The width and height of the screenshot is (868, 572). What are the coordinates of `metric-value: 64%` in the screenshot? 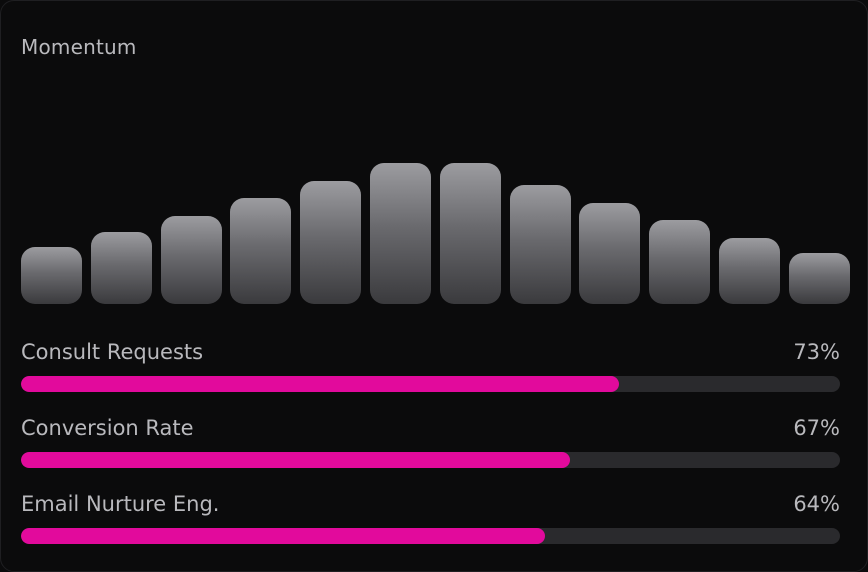 It's located at (816, 504).